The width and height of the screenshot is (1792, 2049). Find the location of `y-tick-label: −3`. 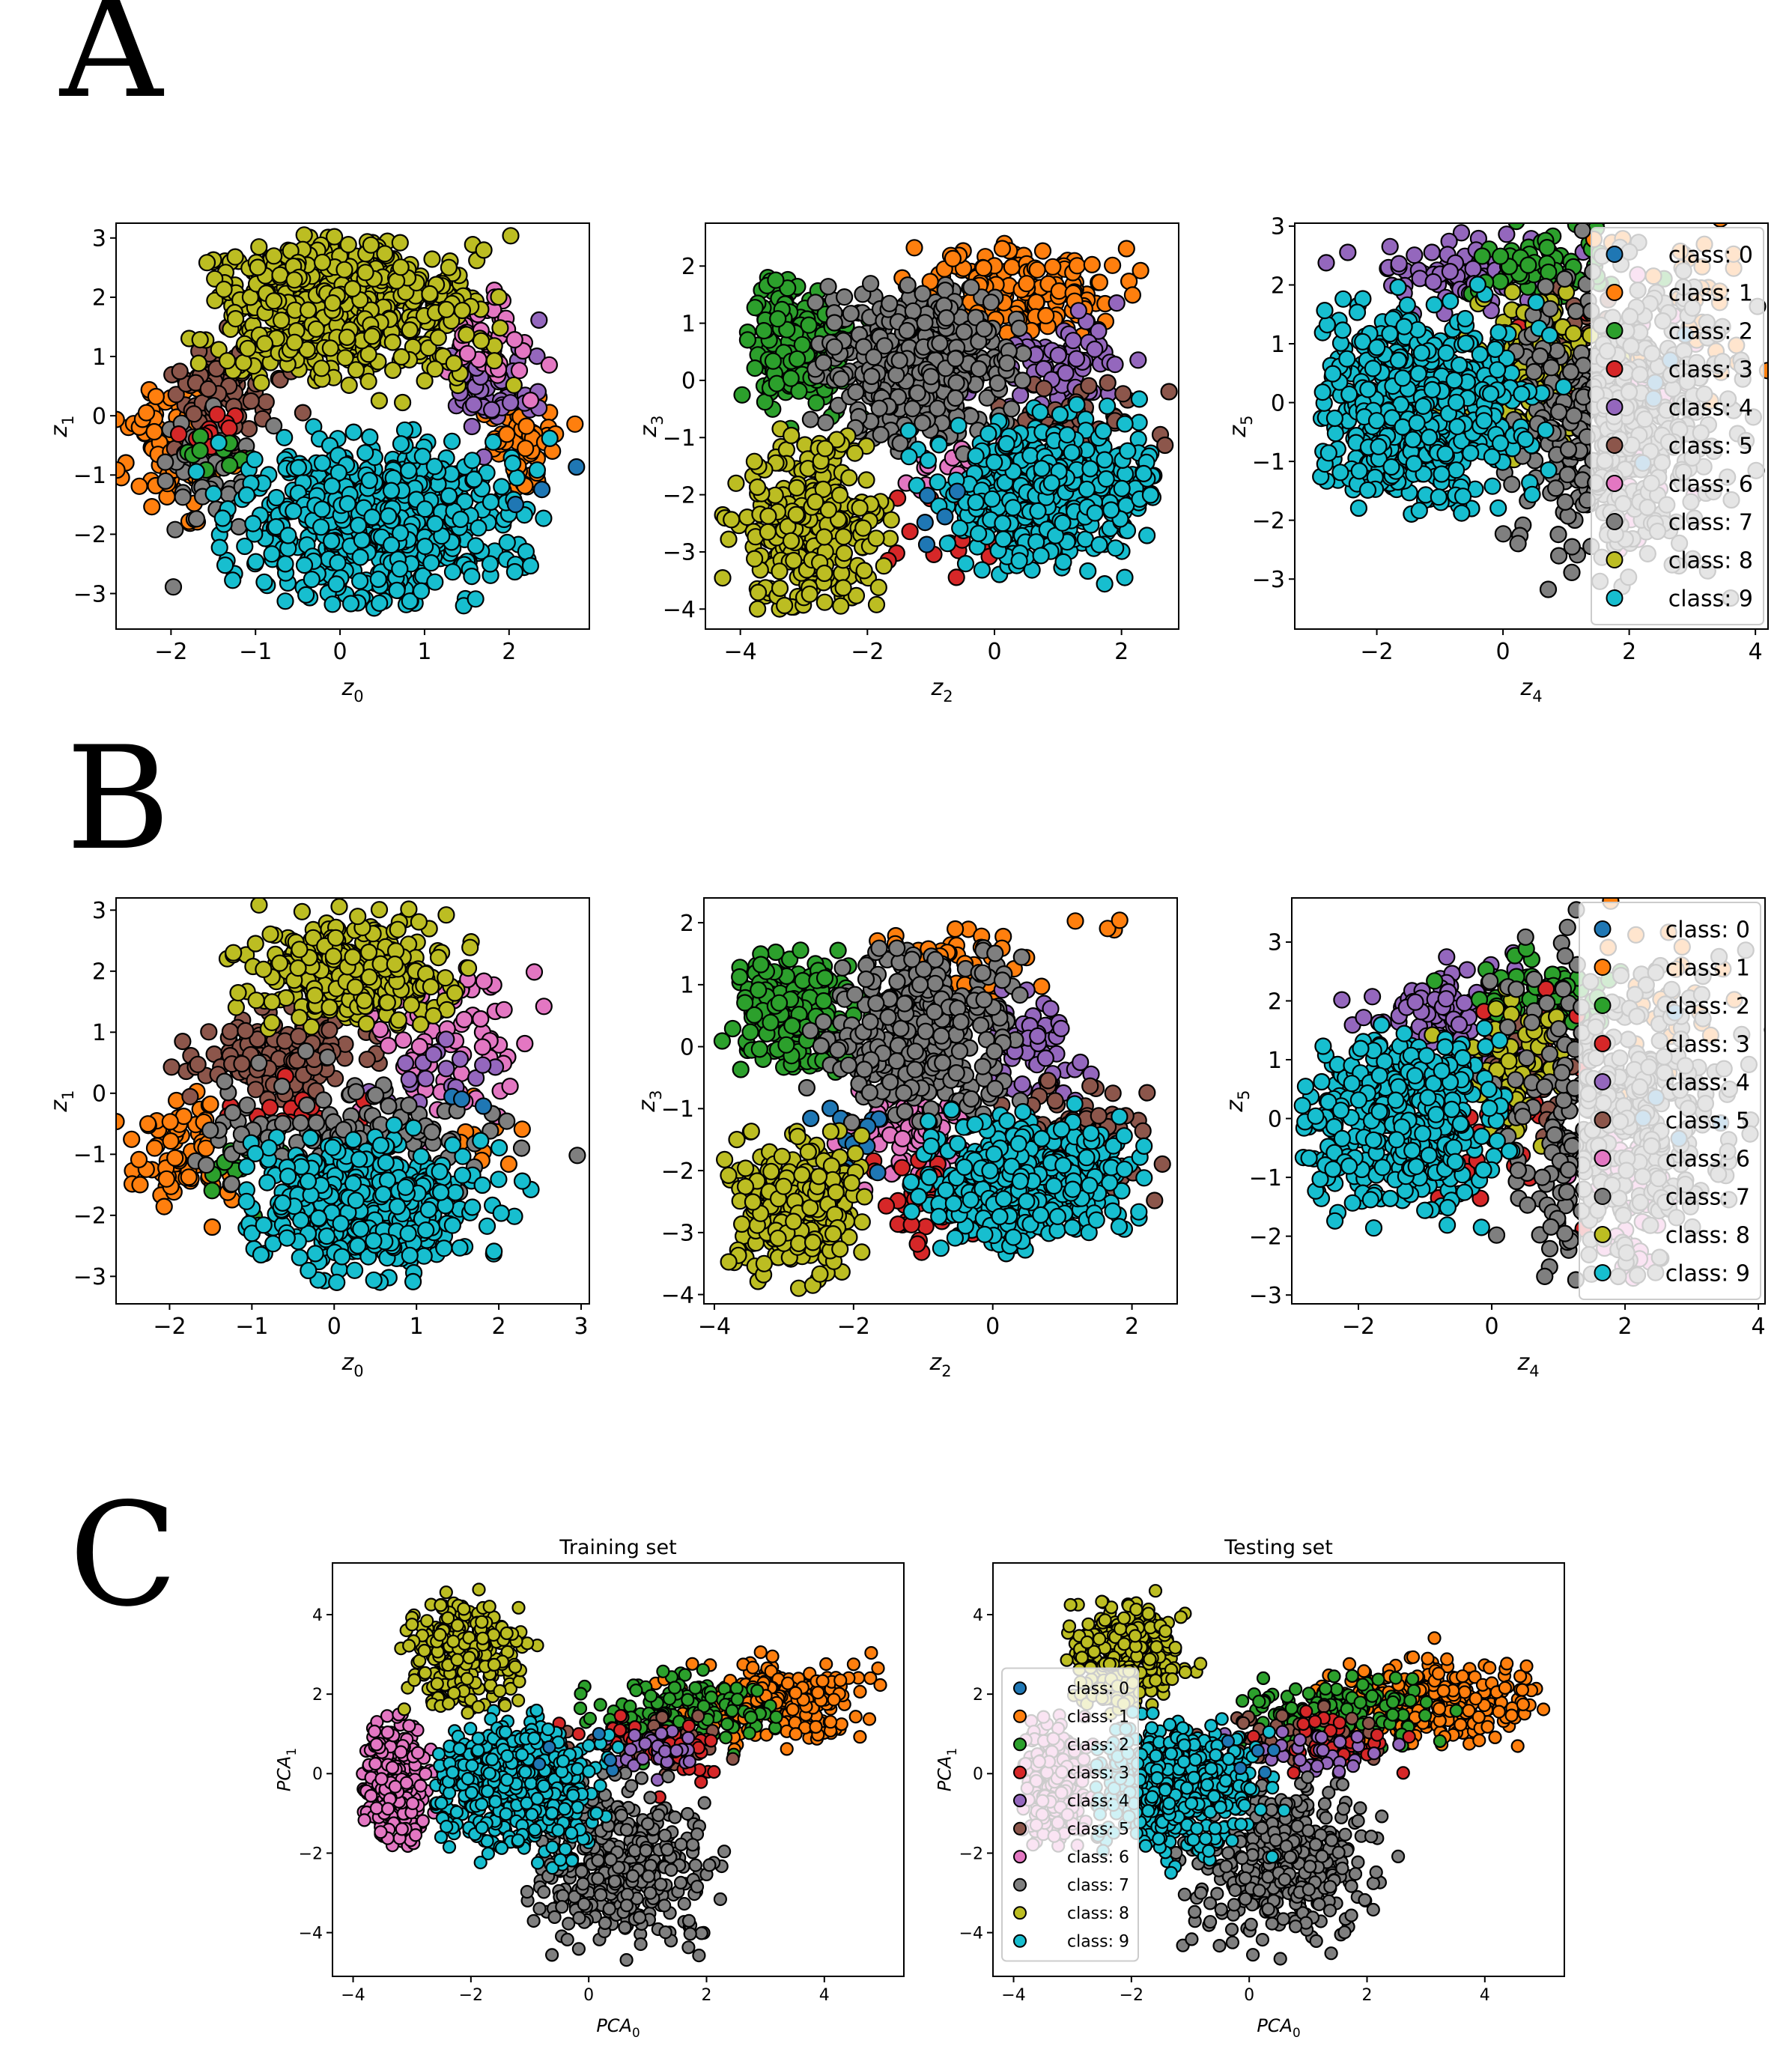

y-tick-label: −3 is located at coordinates (1268, 580).